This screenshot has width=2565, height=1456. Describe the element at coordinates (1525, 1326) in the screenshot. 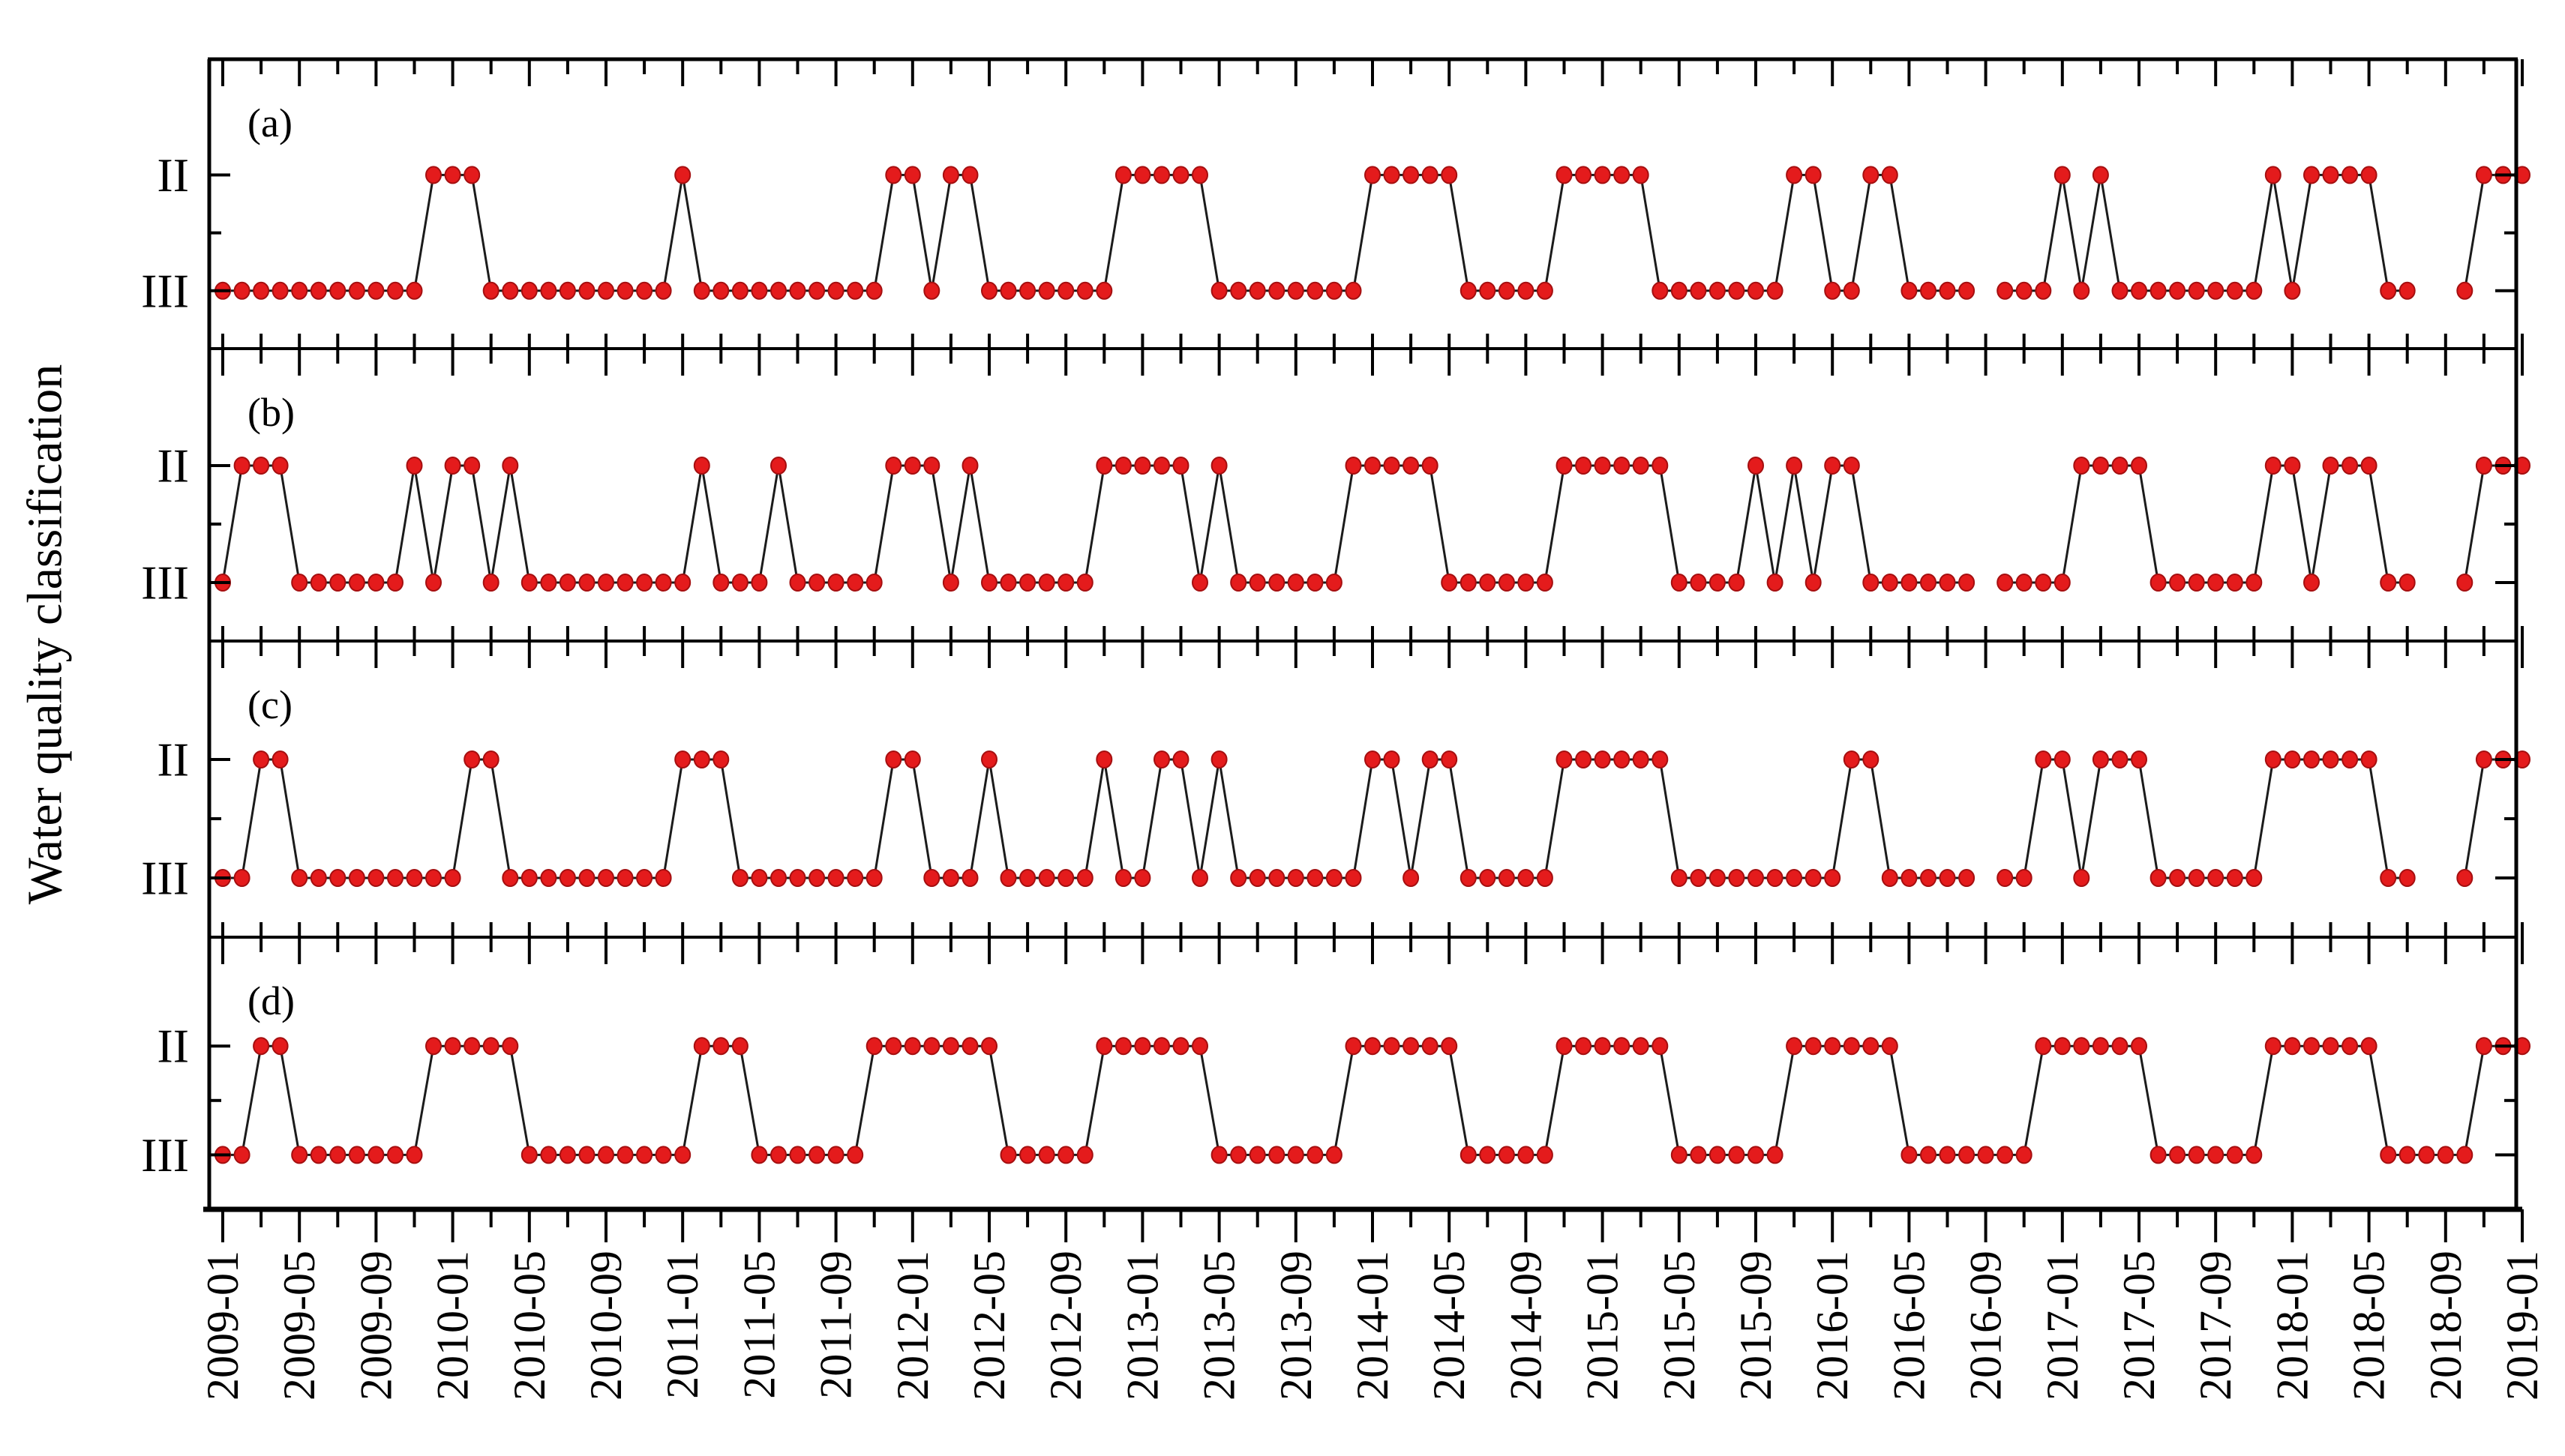

I see `x-tick-label: 2014-09` at that location.